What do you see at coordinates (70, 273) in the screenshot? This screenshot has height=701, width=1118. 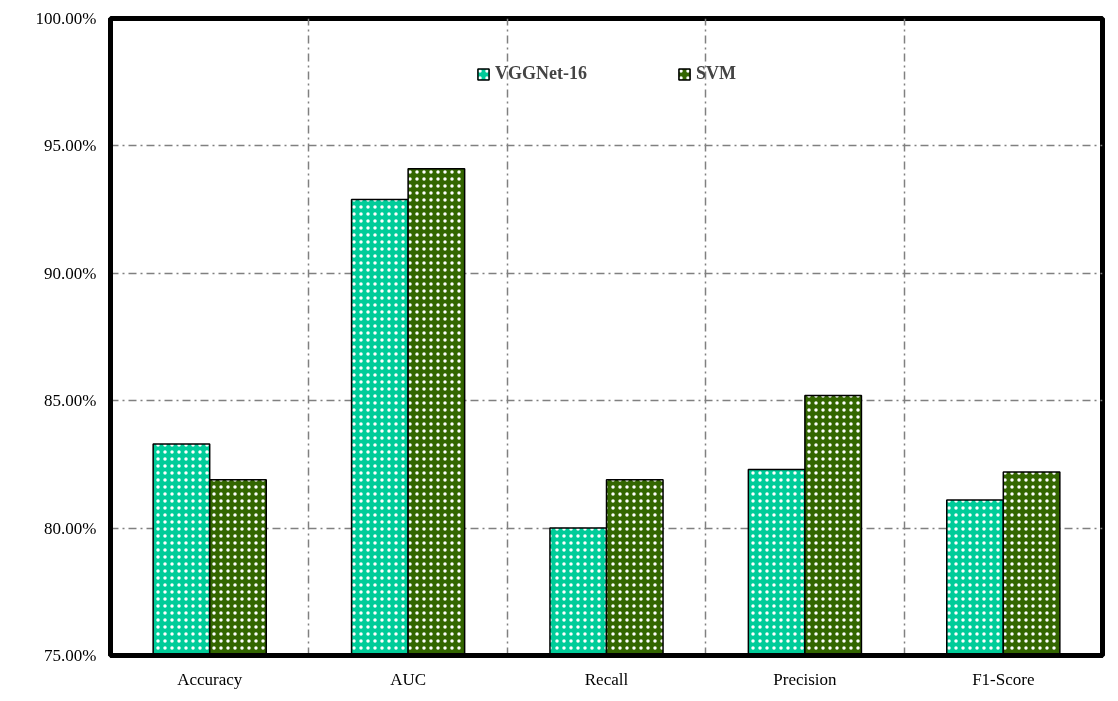 I see `y-tick-label: 90.00%` at bounding box center [70, 273].